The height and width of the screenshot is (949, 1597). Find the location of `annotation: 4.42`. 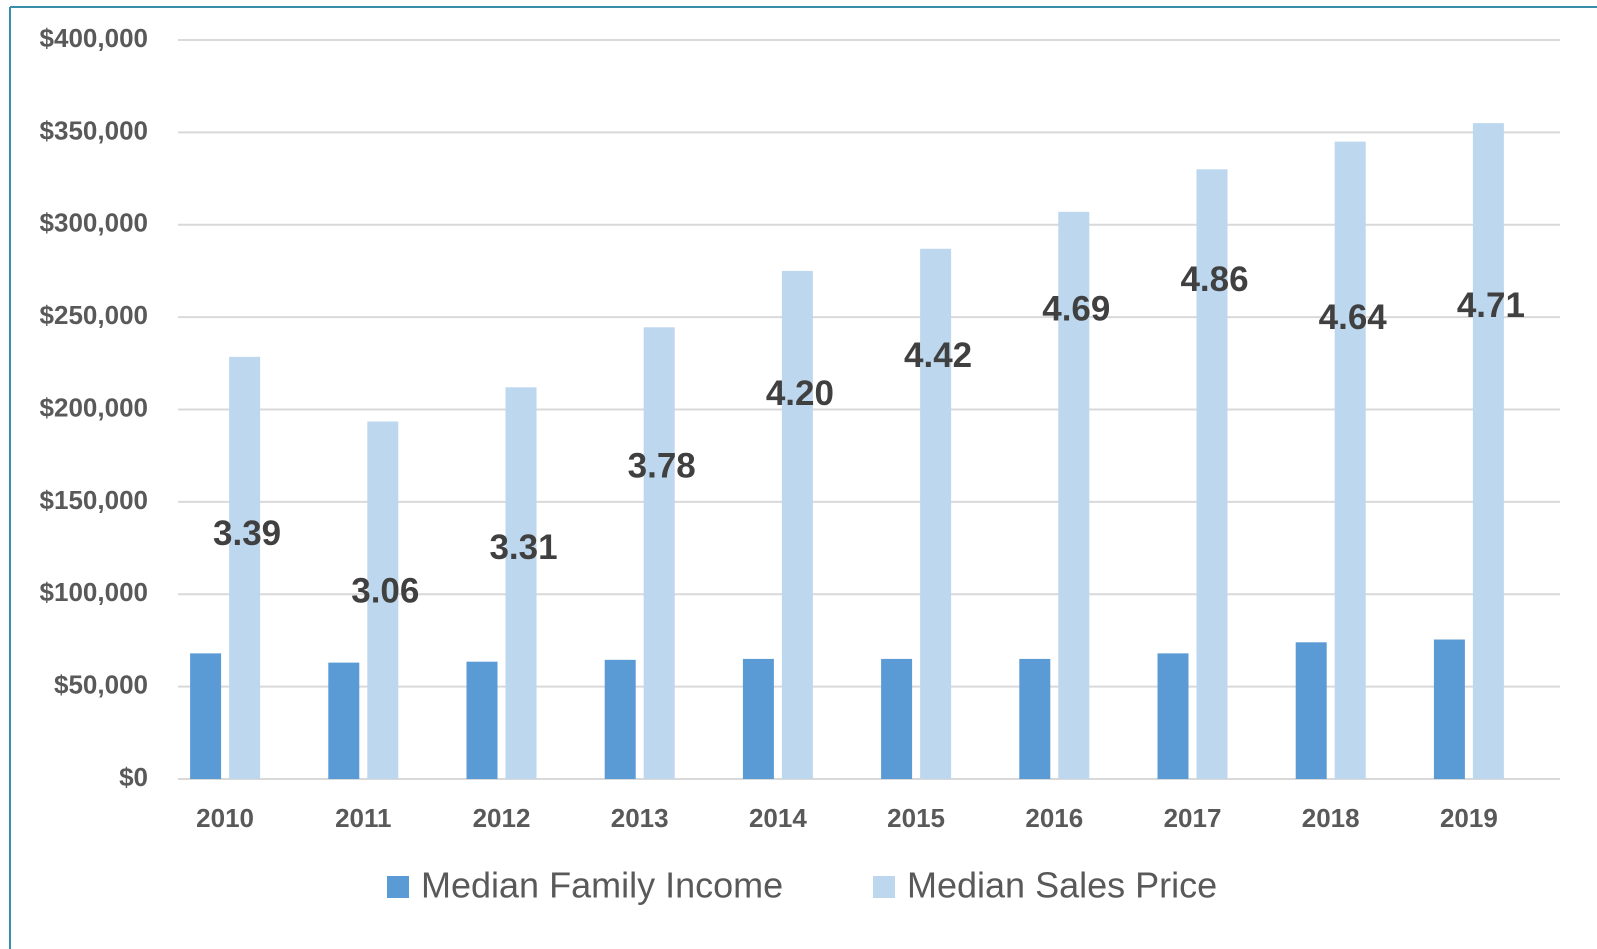

annotation: 4.42 is located at coordinates (938, 355).